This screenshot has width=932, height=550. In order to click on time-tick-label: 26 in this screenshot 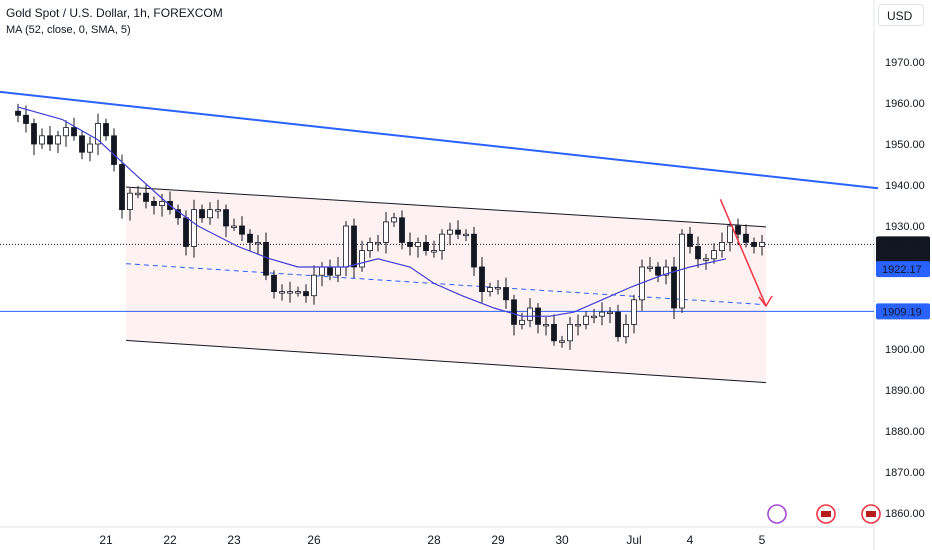, I will do `click(314, 540)`.